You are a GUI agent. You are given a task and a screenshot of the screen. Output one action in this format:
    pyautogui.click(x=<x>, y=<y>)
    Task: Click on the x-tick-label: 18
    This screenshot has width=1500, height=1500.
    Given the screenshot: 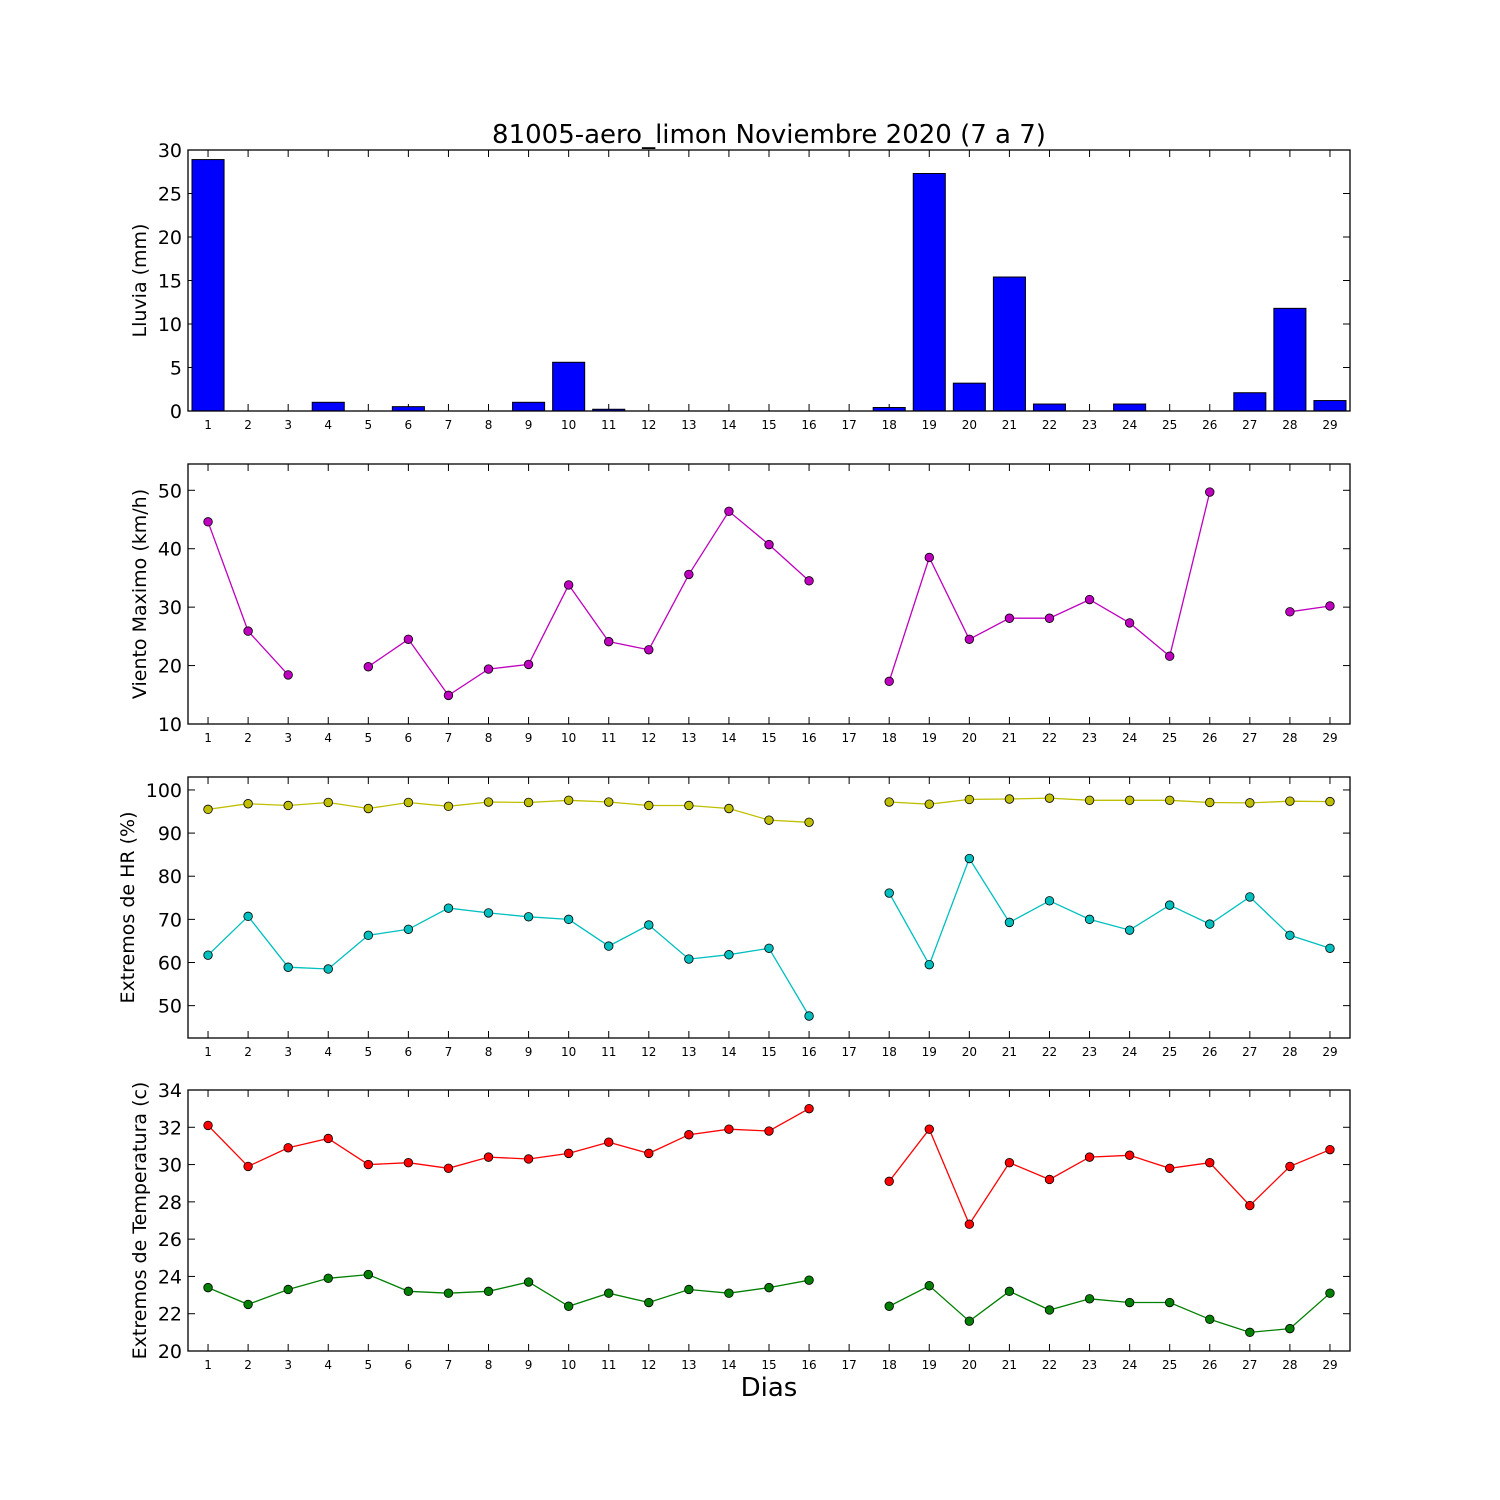 What is the action you would take?
    pyautogui.click(x=889, y=1052)
    